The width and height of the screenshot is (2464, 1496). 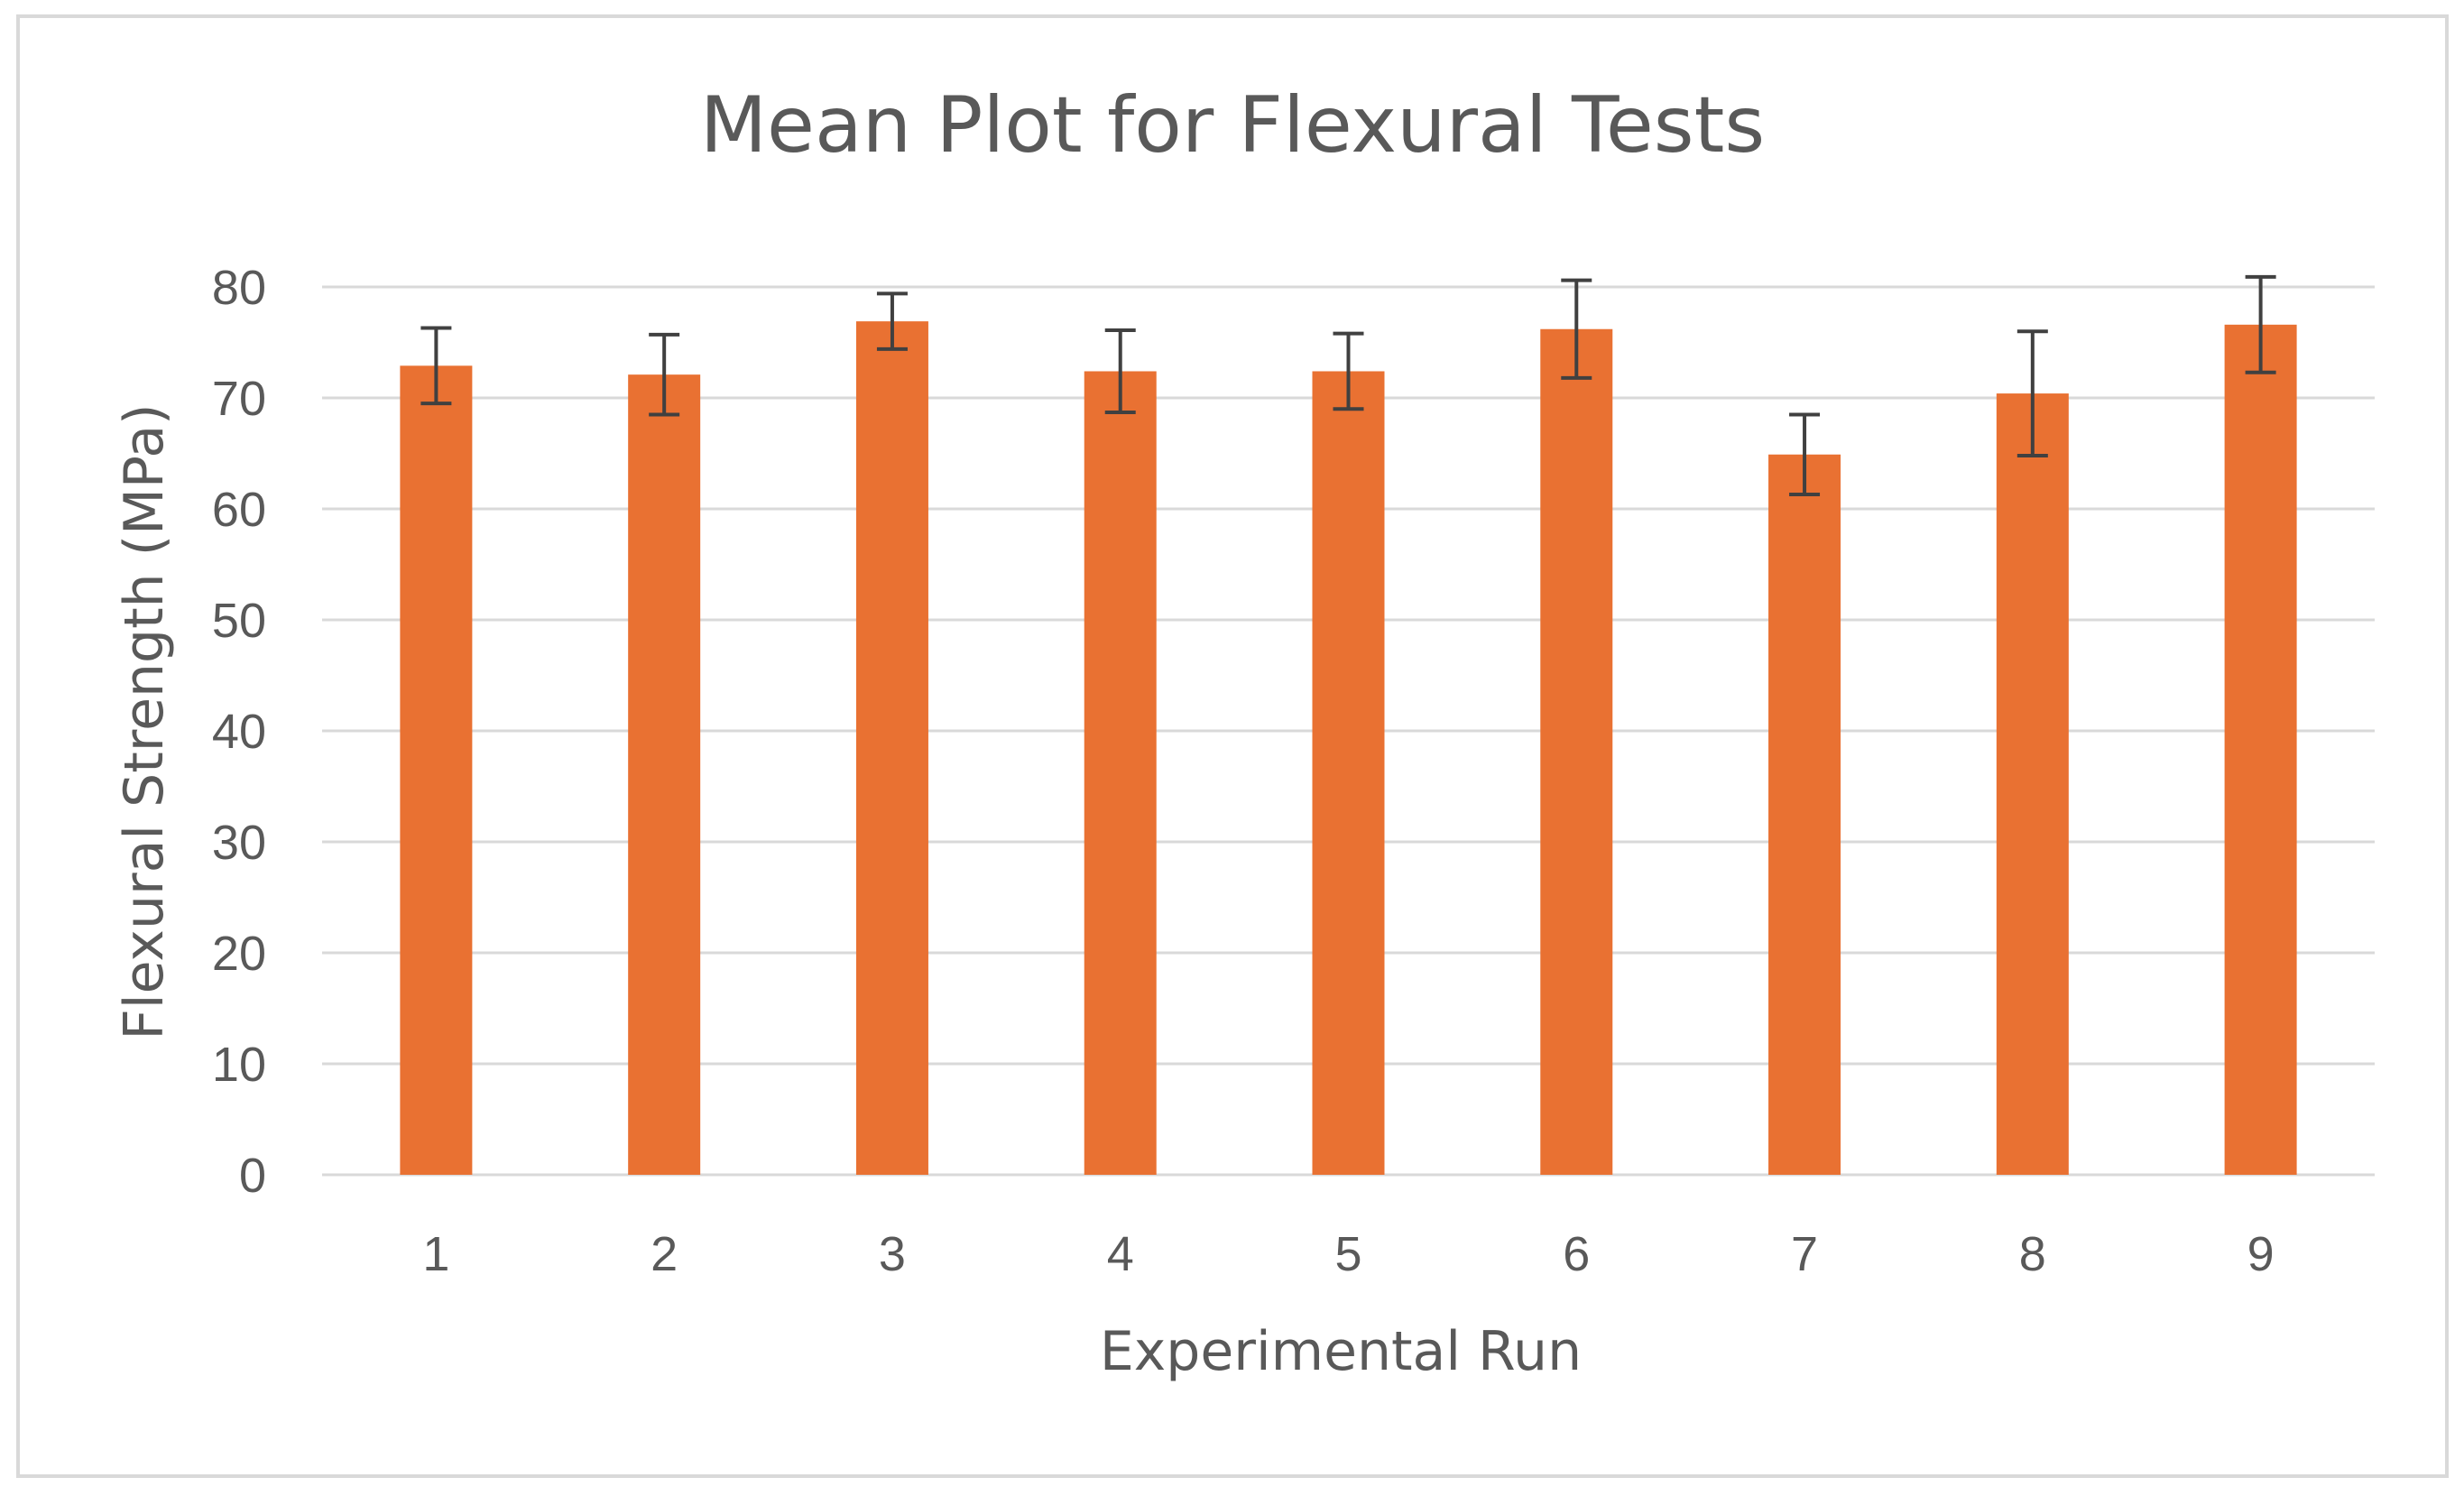 I want to click on y-tick-label-80: 80, so click(x=239, y=288).